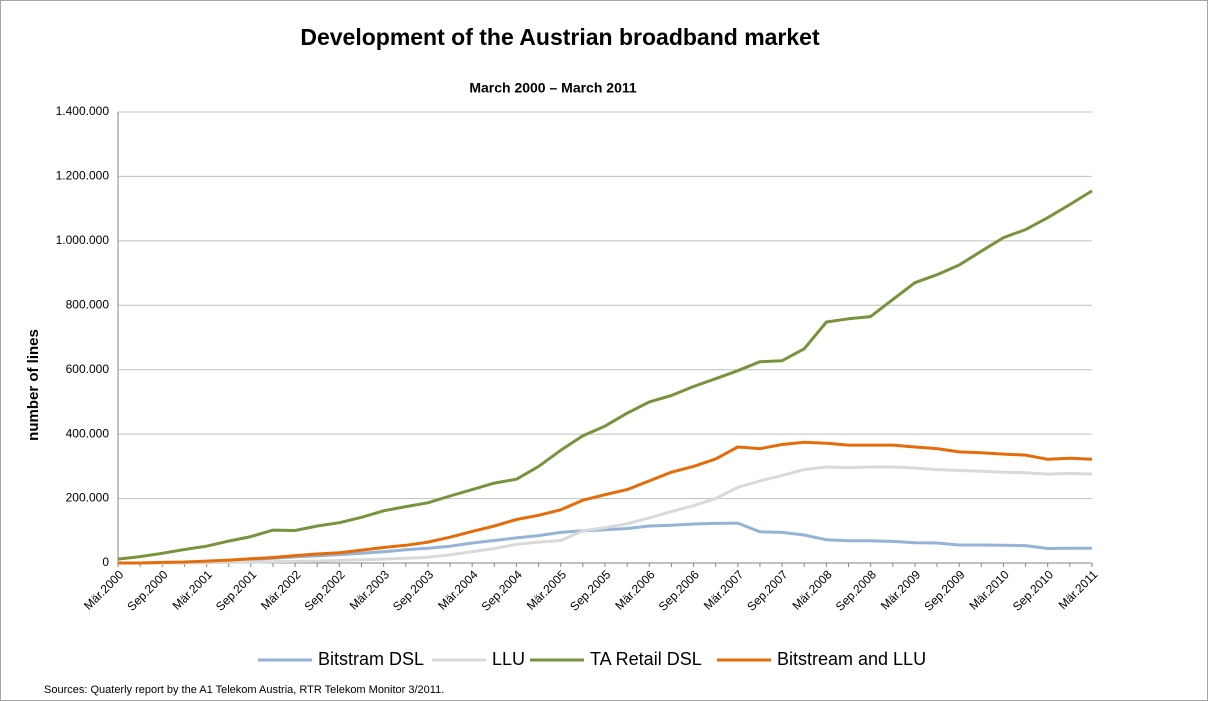  What do you see at coordinates (508, 659) in the screenshot?
I see `legend-label: LLU` at bounding box center [508, 659].